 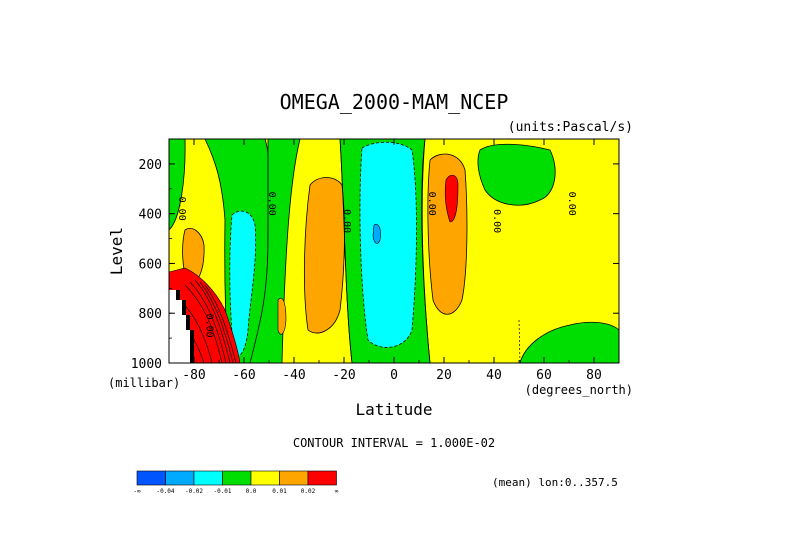 What do you see at coordinates (116, 251) in the screenshot?
I see `y-axis-title: Level` at bounding box center [116, 251].